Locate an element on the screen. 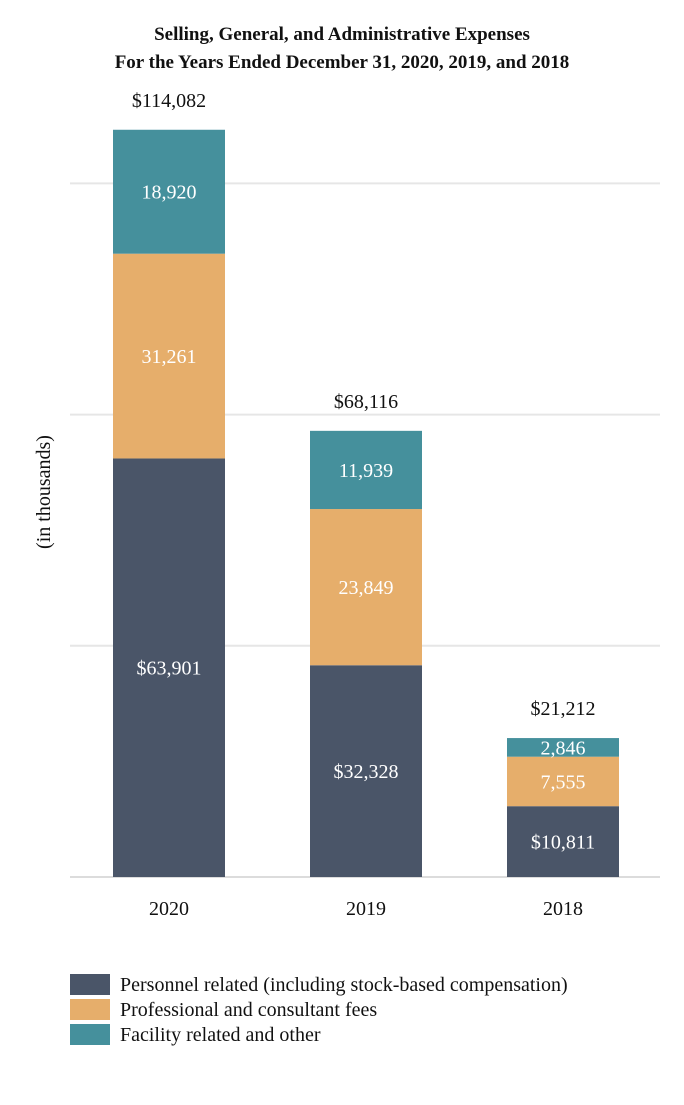  segment-label: 23,849 is located at coordinates (366, 588).